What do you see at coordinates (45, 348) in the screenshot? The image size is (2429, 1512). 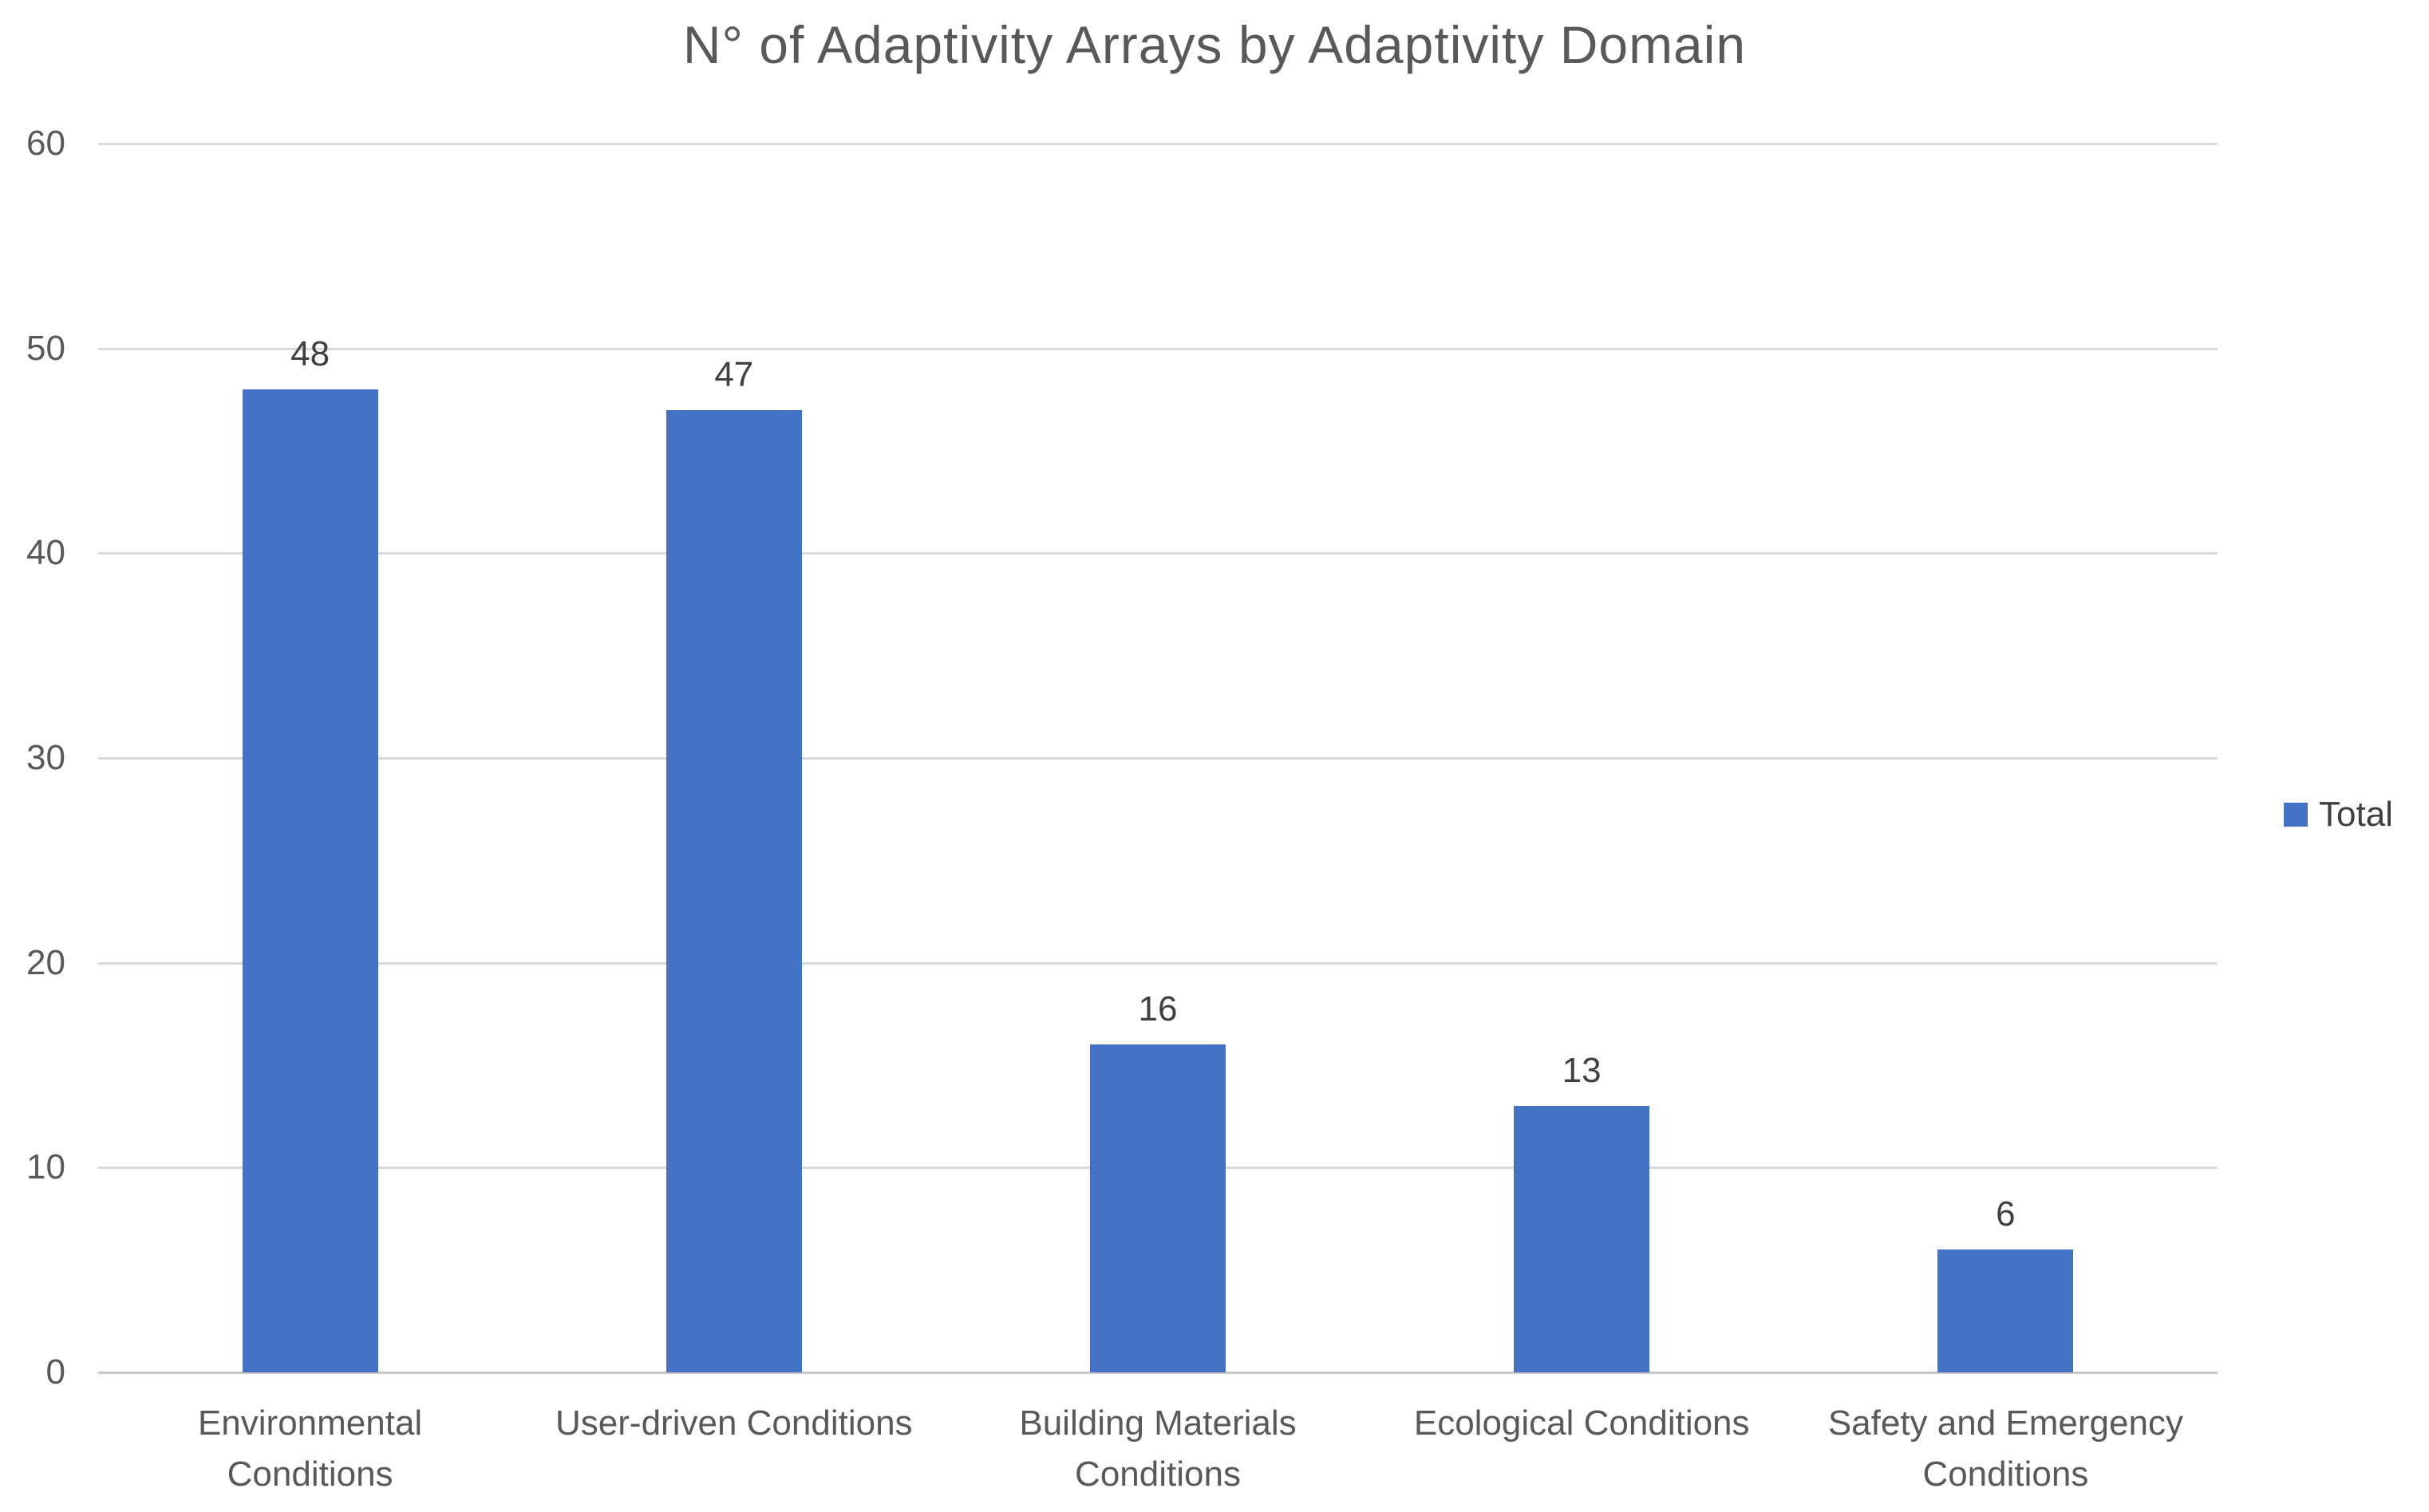 I see `y-axis-tick-label-50: 50` at bounding box center [45, 348].